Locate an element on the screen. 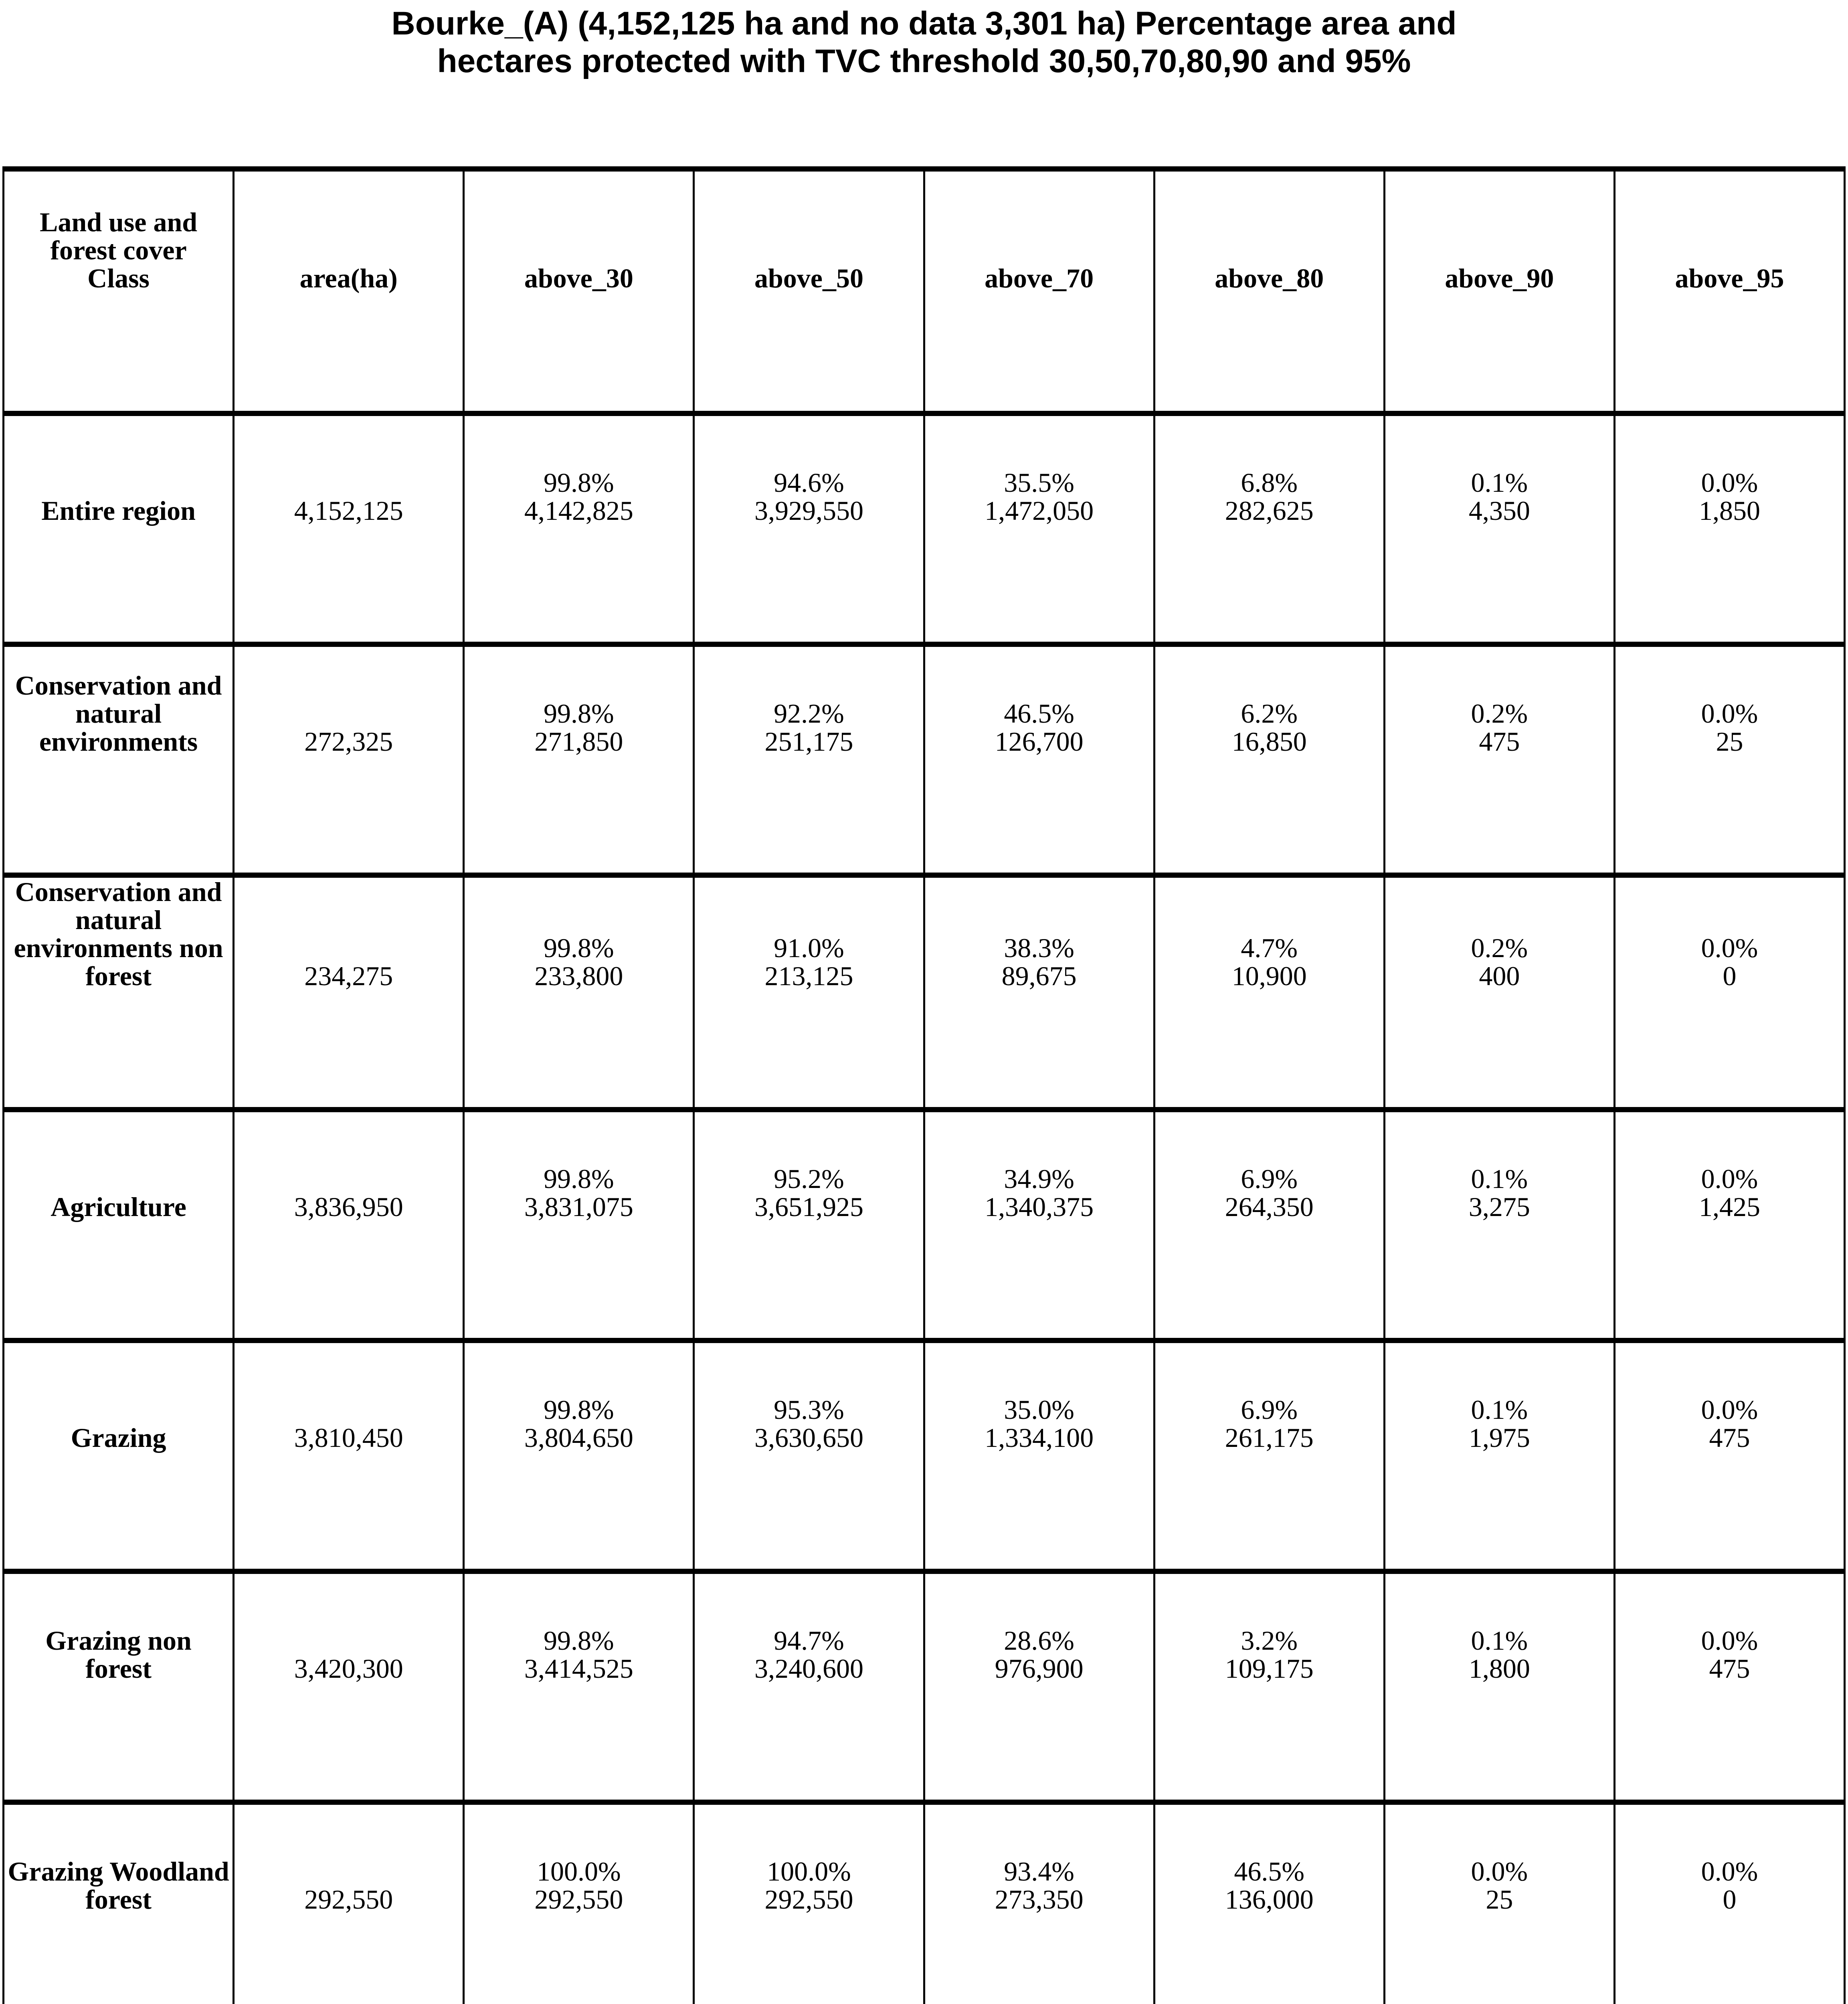 The height and width of the screenshot is (2004, 1848). area-value: 3,420,300 is located at coordinates (349, 1687).